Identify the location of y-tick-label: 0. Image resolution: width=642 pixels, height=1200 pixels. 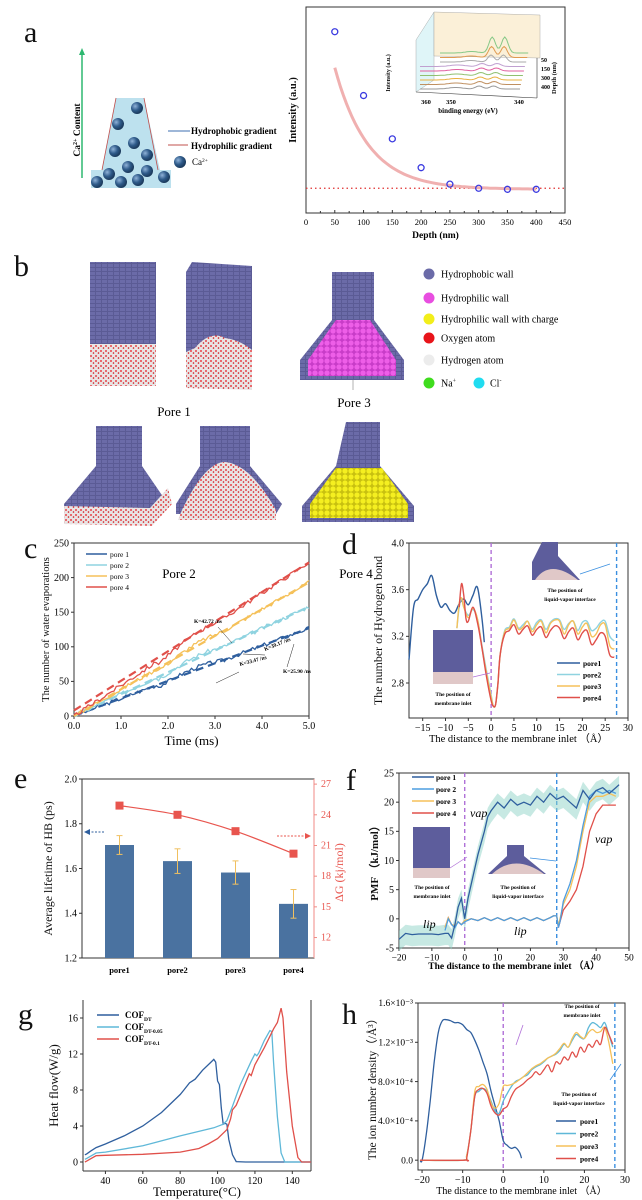
(75, 1162).